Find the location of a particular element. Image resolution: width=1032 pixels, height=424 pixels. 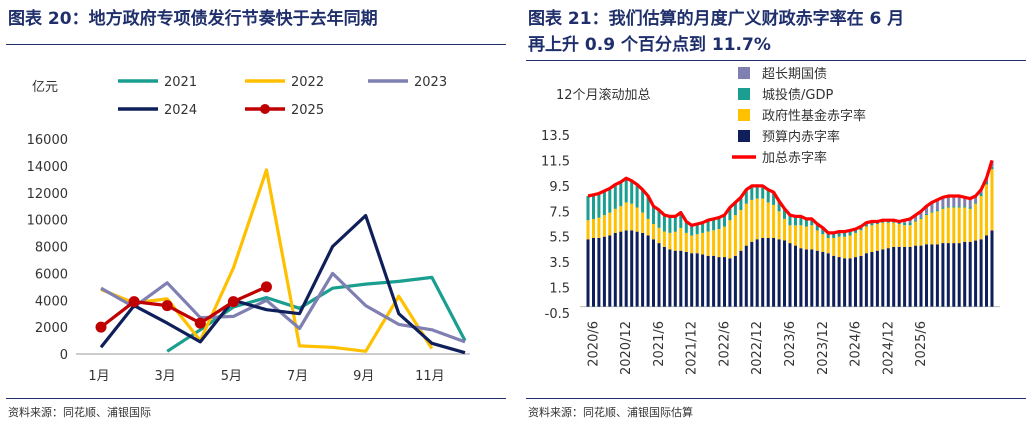

legend-label-城投债/GDP: 城投债/GDP is located at coordinates (797, 95).